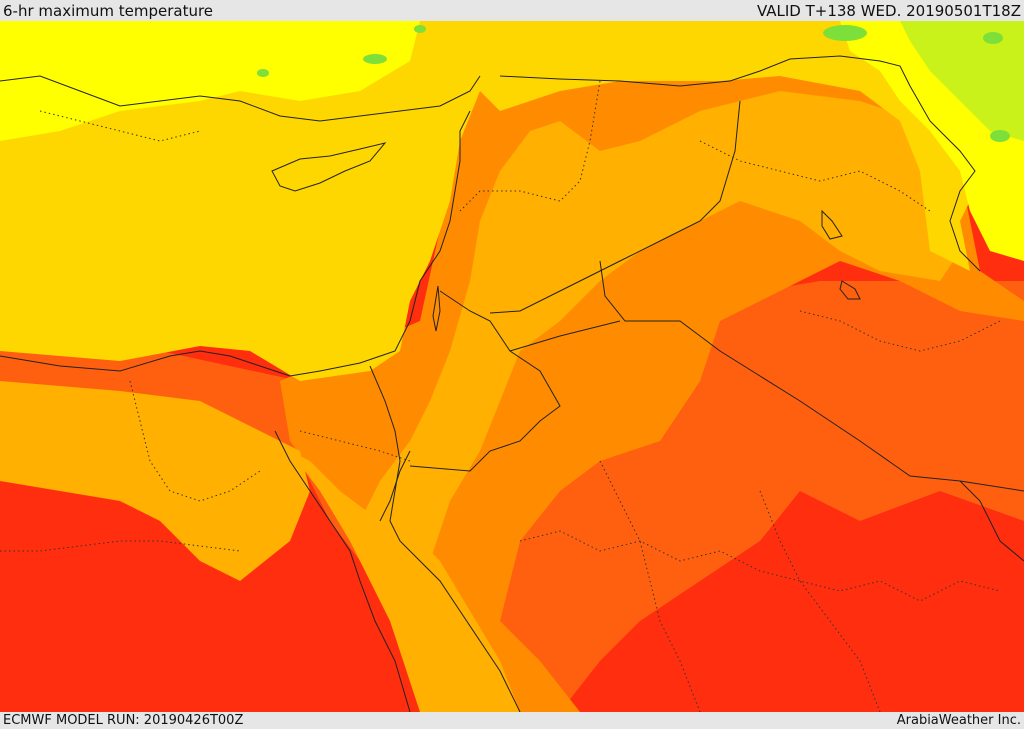 This screenshot has width=1024, height=729. I want to click on cyprus, so click(329, 167).